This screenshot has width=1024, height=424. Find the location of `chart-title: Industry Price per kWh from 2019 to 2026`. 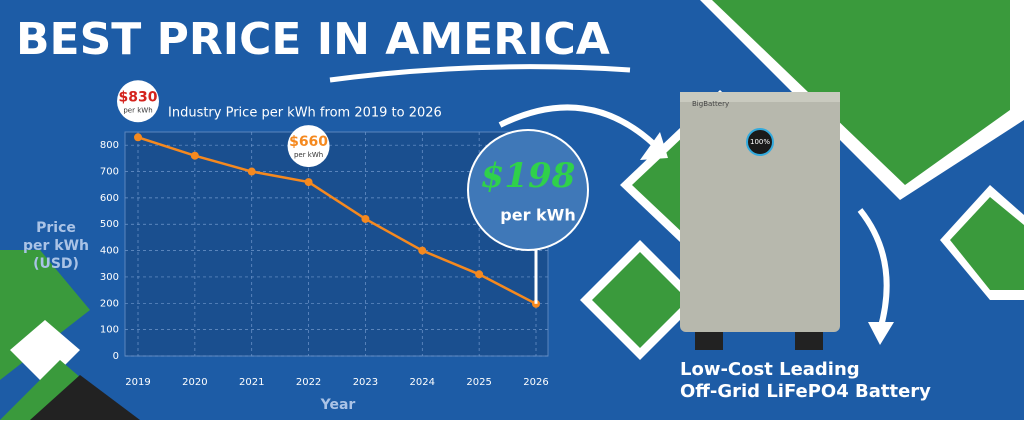

chart-title: Industry Price per kWh from 2019 to 2026 is located at coordinates (305, 113).